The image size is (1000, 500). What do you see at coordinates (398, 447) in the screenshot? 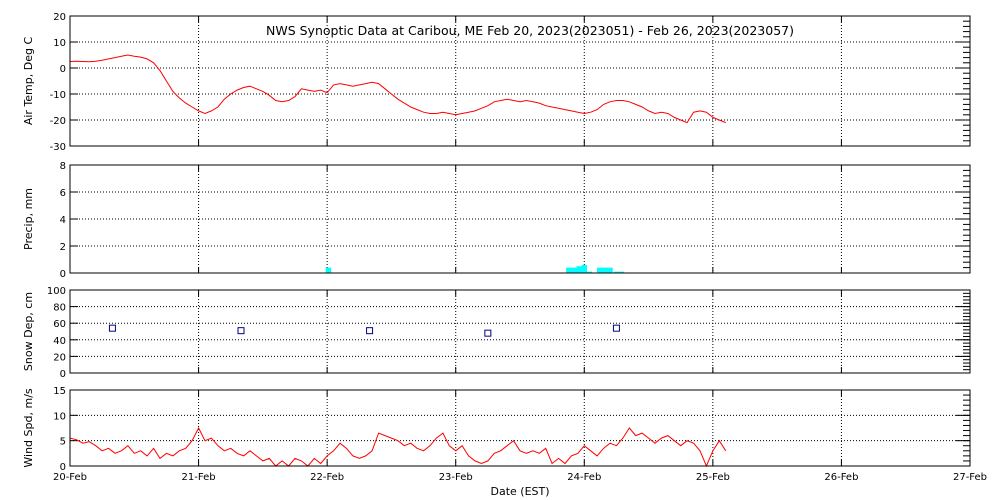
I see `wind-speed-line` at bounding box center [398, 447].